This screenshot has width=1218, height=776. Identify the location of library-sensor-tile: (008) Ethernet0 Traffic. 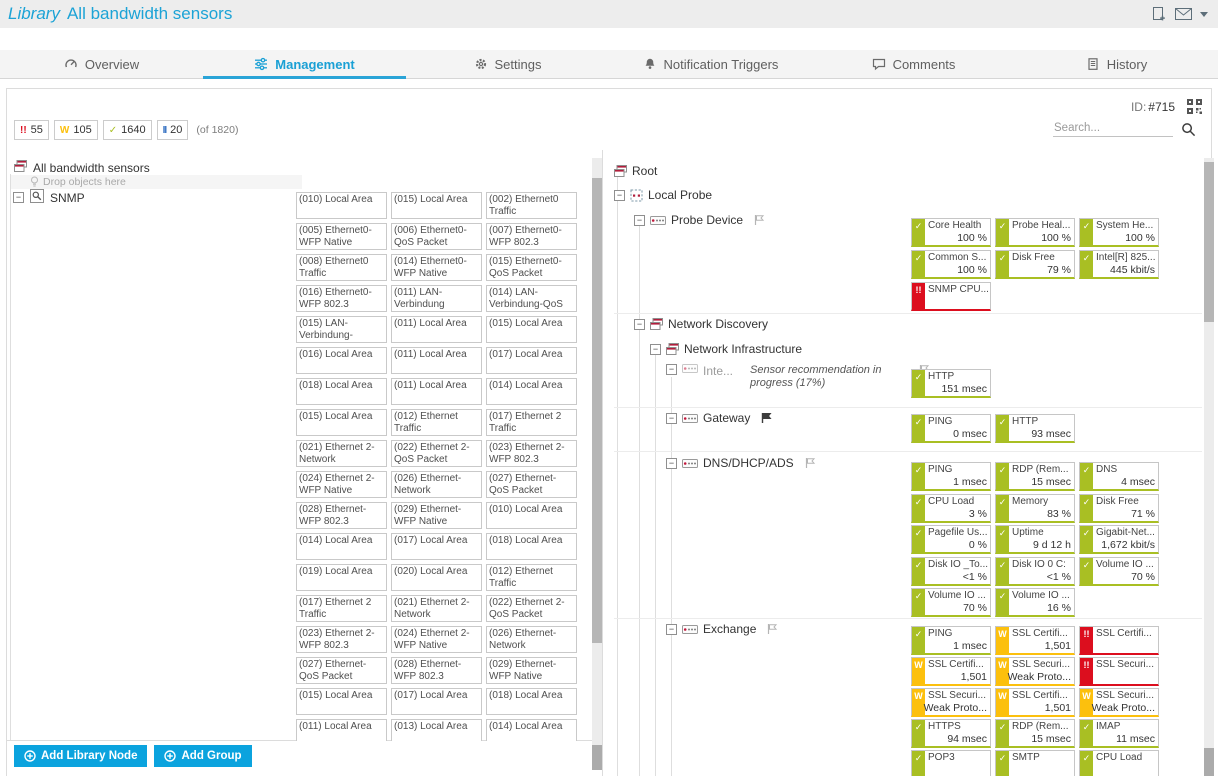
(341, 267).